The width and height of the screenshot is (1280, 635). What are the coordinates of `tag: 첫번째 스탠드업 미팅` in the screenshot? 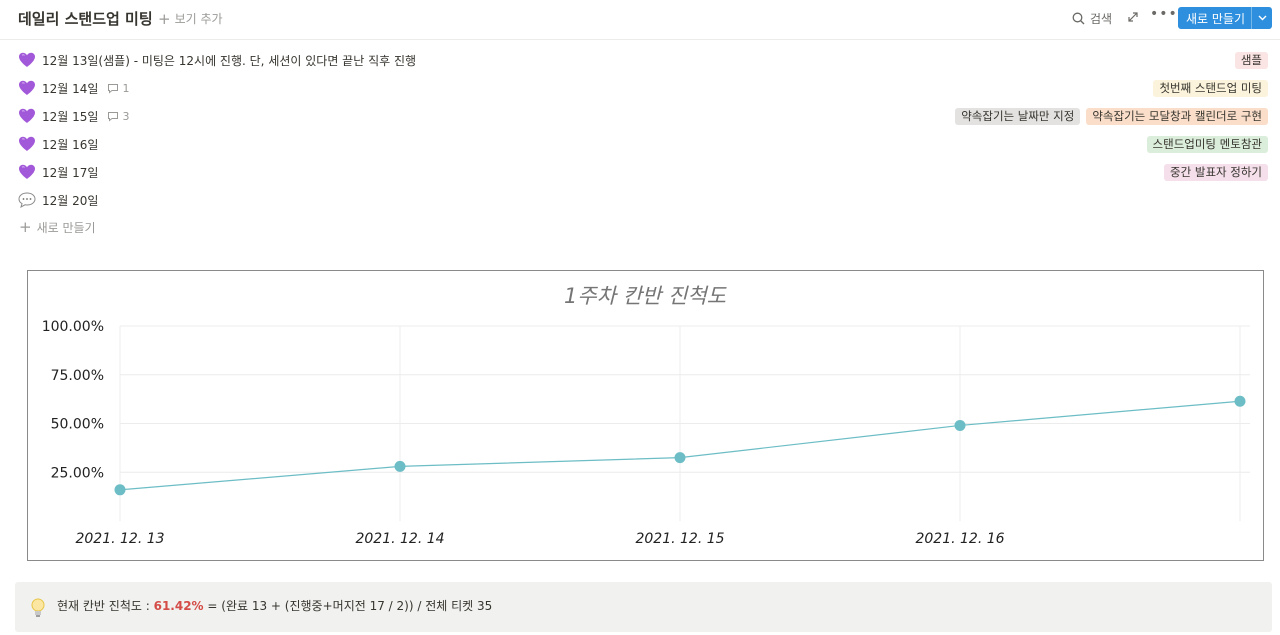 It's located at (1210, 88).